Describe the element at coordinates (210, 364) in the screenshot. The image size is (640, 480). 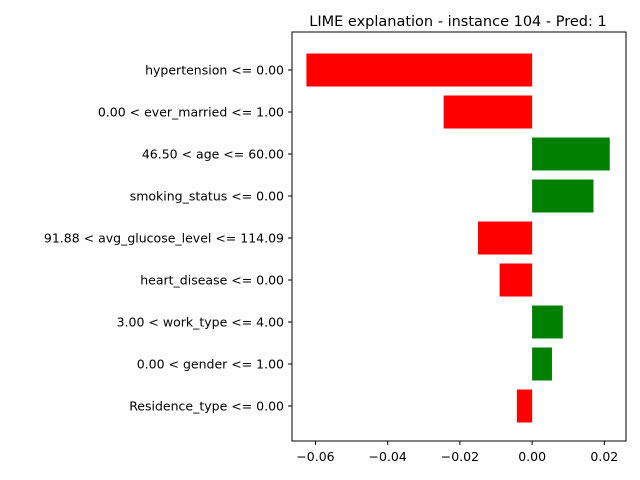
I see `y-tick-label: 0.00 < gender <= 1.00` at that location.